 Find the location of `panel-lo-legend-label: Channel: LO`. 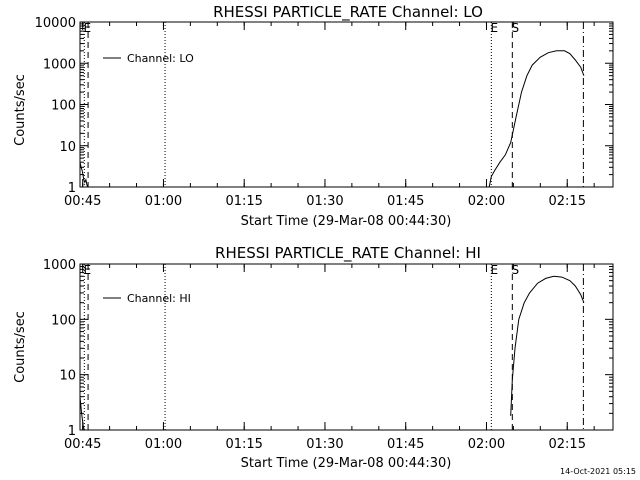

panel-lo-legend-label: Channel: LO is located at coordinates (160, 58).